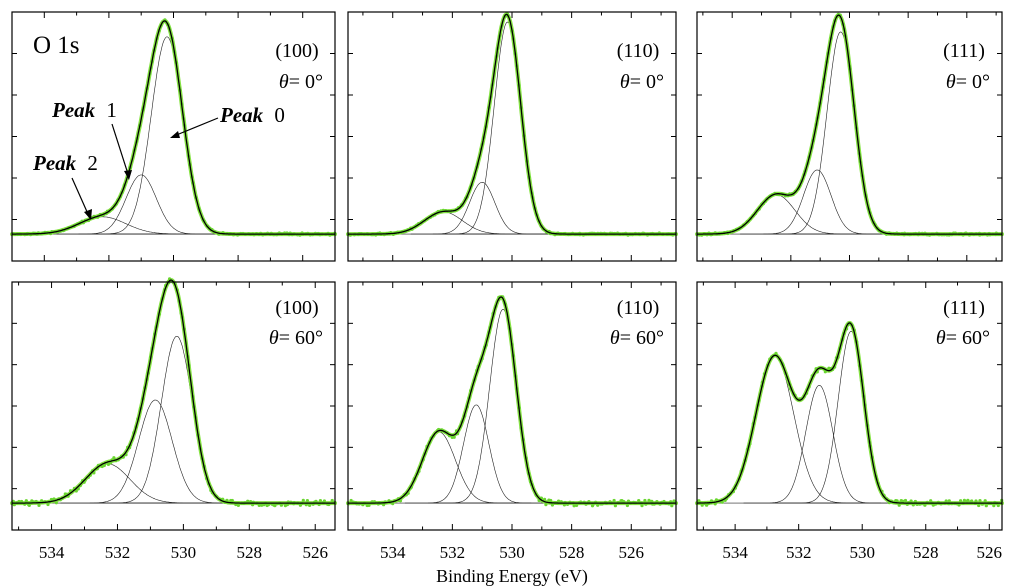  Describe the element at coordinates (632, 552) in the screenshot. I see `x-tick-label: 526` at that location.